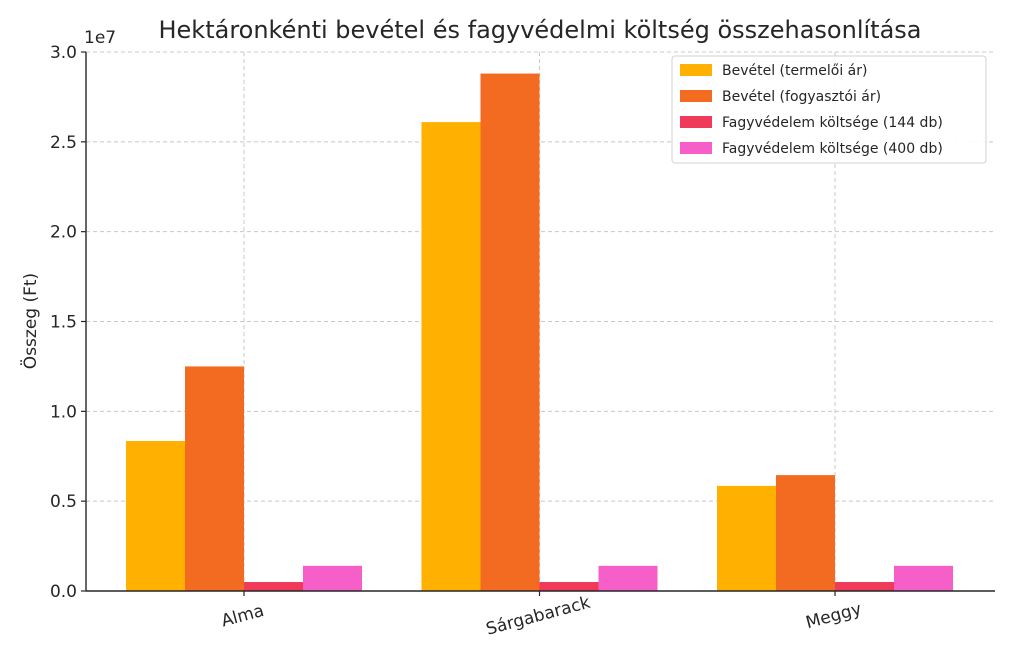 The height and width of the screenshot is (648, 1024). What do you see at coordinates (30, 321) in the screenshot?
I see `y-axis-label: Összeg (Ft)` at bounding box center [30, 321].